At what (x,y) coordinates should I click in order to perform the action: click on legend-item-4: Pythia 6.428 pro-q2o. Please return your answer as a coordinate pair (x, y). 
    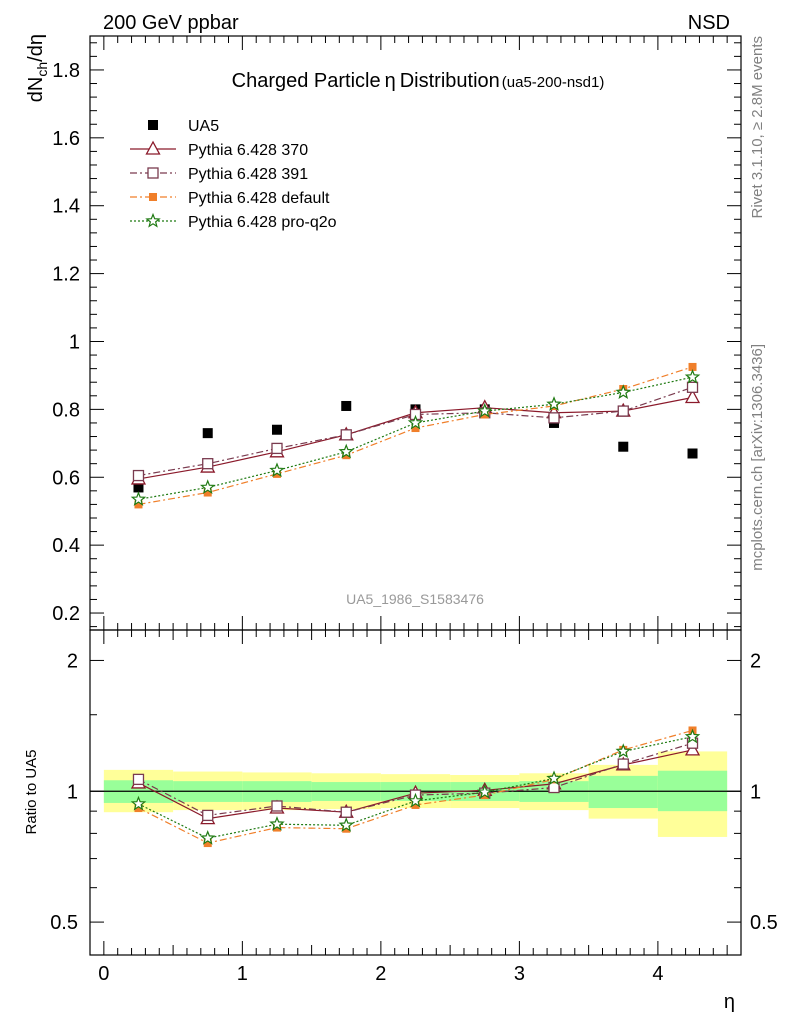
    Looking at the image, I should click on (233, 221).